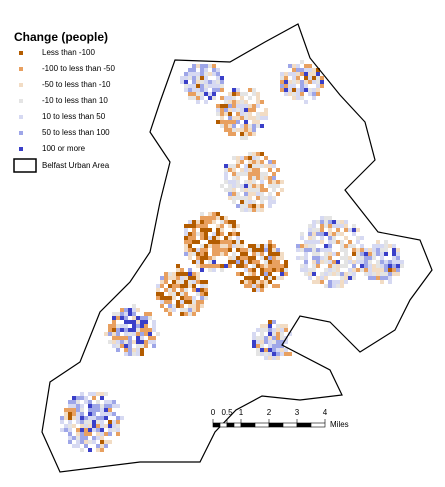 The height and width of the screenshot is (487, 445). I want to click on scale-tick-label: 0.5, so click(227, 412).